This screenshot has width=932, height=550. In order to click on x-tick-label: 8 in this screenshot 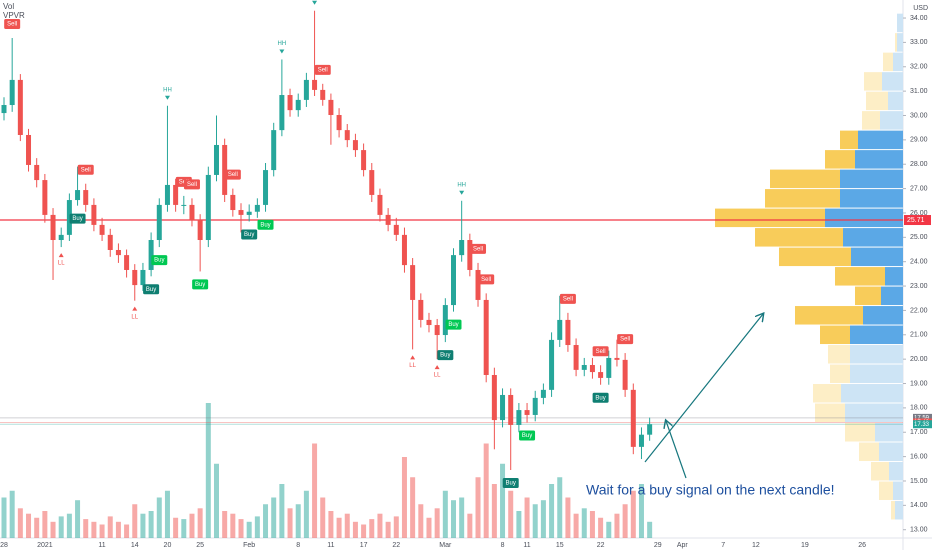, I will do `click(503, 545)`.